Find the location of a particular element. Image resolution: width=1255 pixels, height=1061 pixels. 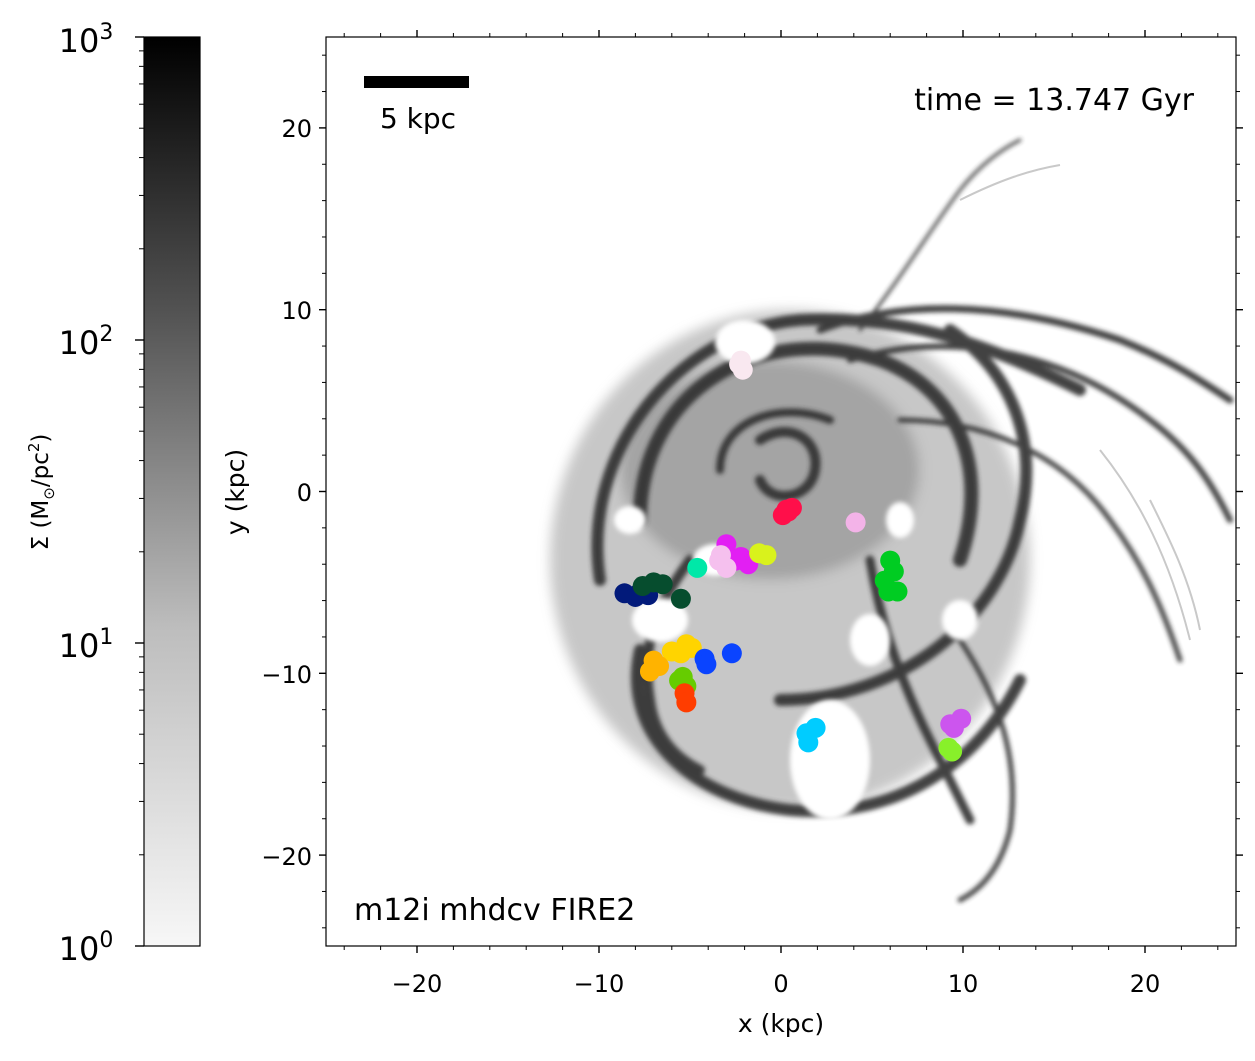

svg-text: 10¹ is located at coordinates (86, 645).